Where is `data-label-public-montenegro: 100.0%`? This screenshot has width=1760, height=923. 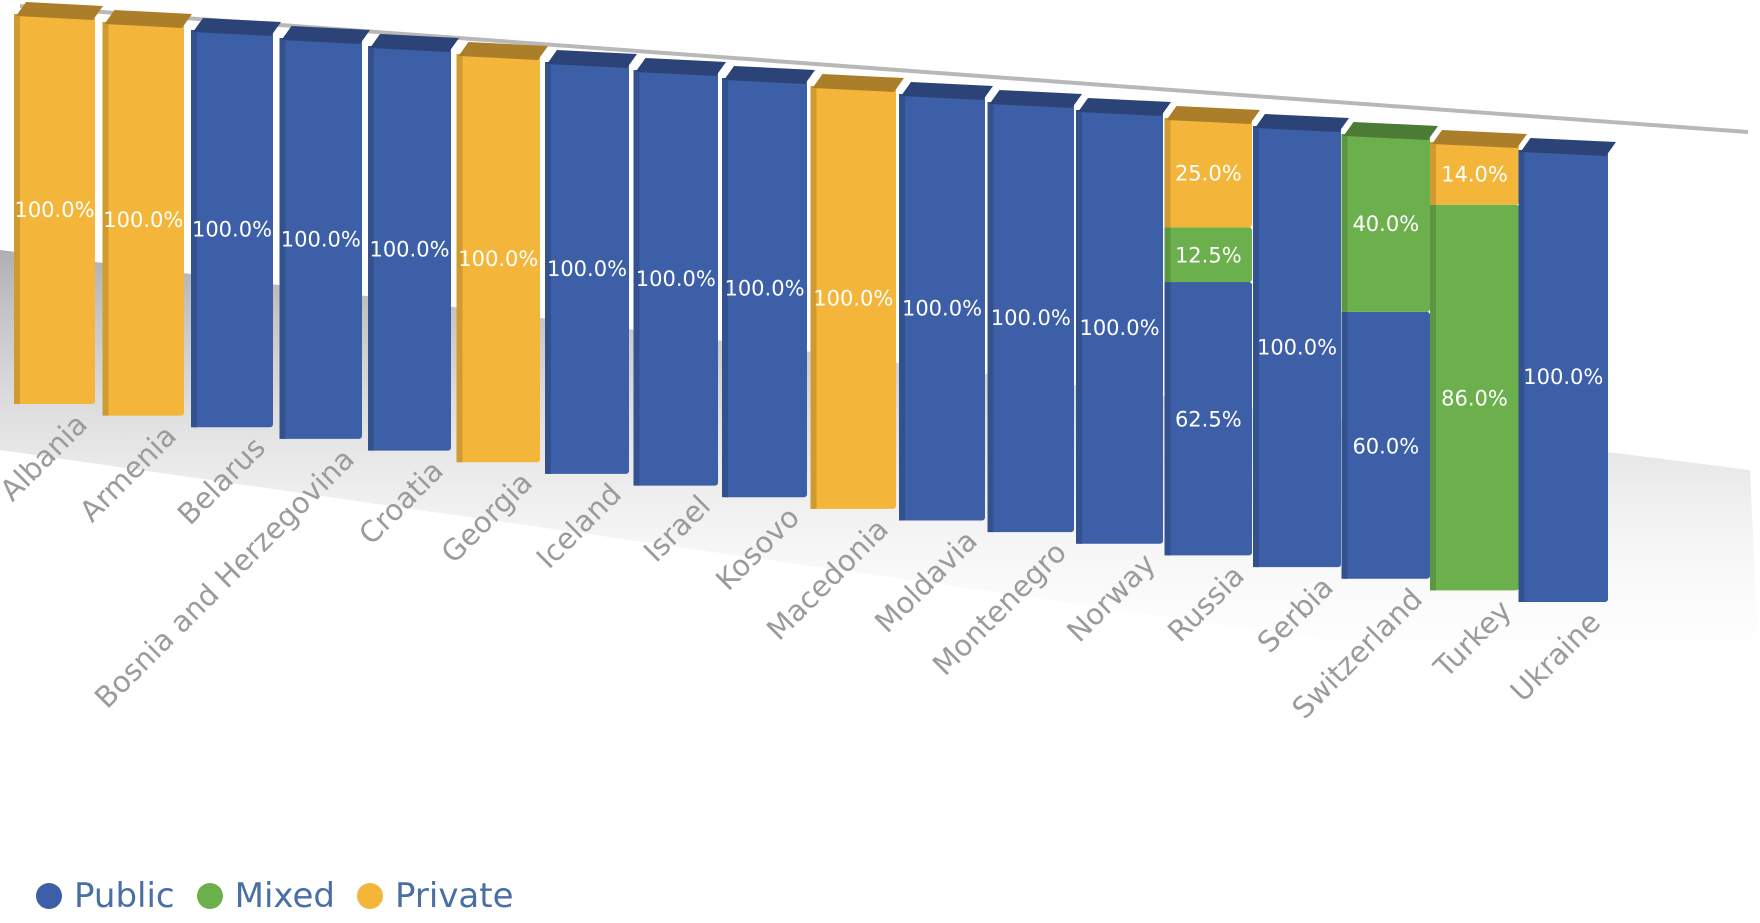 data-label-public-montenegro: 100.0% is located at coordinates (1031, 318).